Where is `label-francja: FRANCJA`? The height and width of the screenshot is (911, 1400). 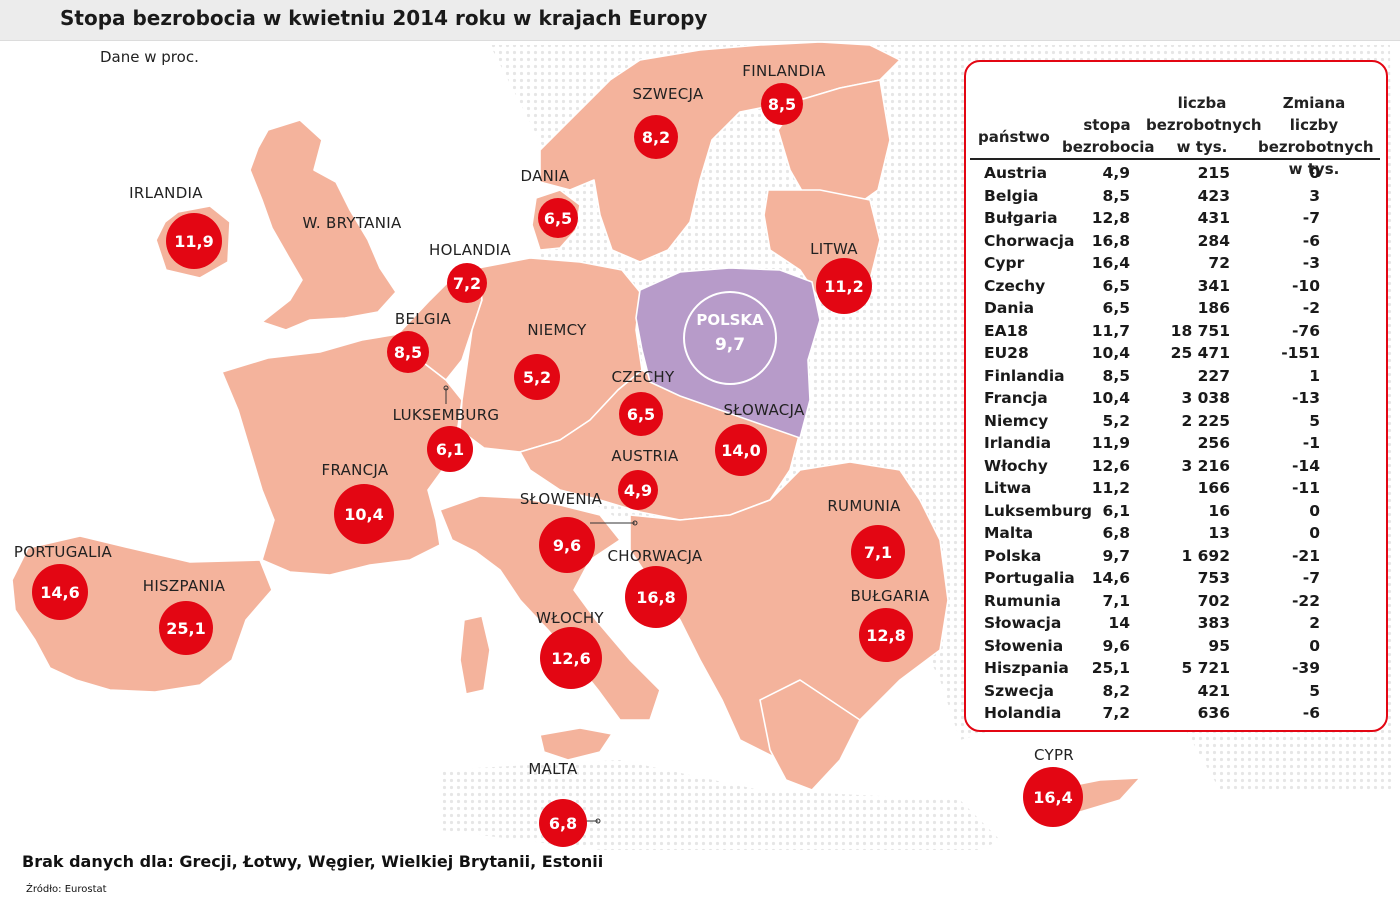 label-francja: FRANCJA is located at coordinates (355, 470).